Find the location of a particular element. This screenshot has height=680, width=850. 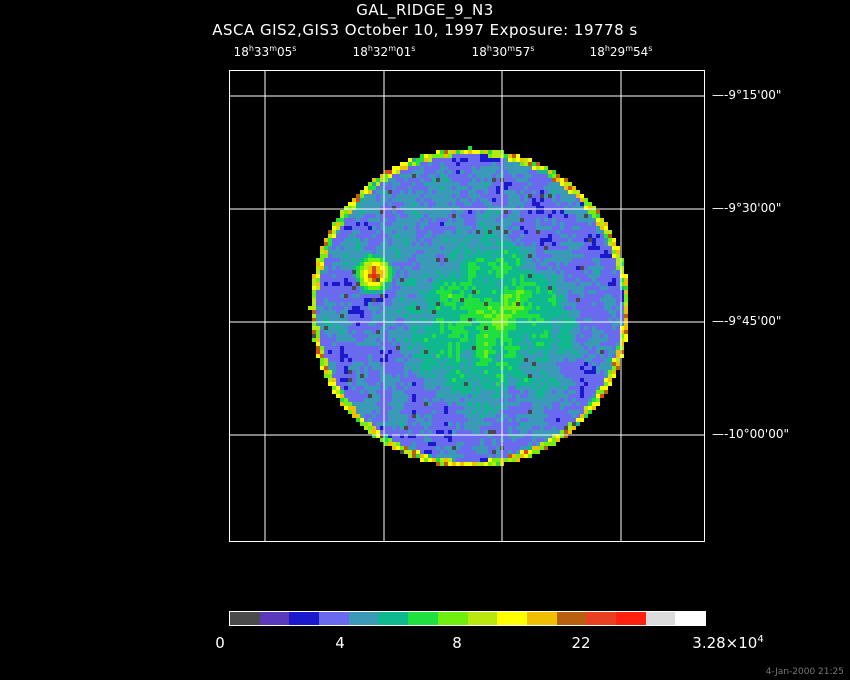

image-title: GAL_RIDGE_9_N3 is located at coordinates (425, 10).